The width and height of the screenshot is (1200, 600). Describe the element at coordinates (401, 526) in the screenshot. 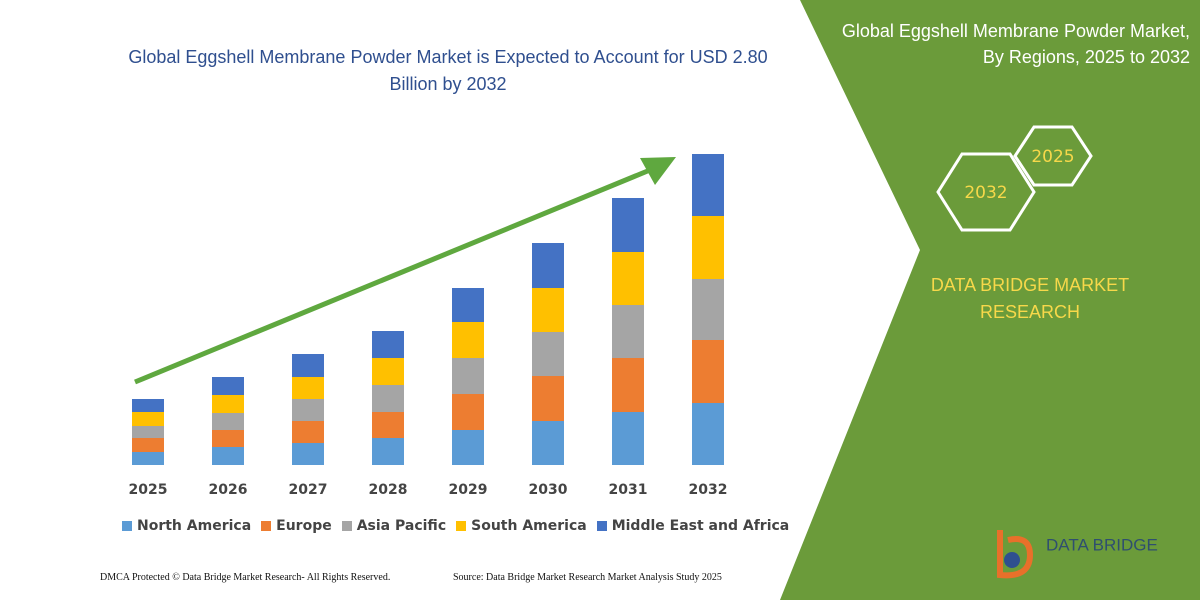

I see `legend-label: Asia Pacific` at that location.